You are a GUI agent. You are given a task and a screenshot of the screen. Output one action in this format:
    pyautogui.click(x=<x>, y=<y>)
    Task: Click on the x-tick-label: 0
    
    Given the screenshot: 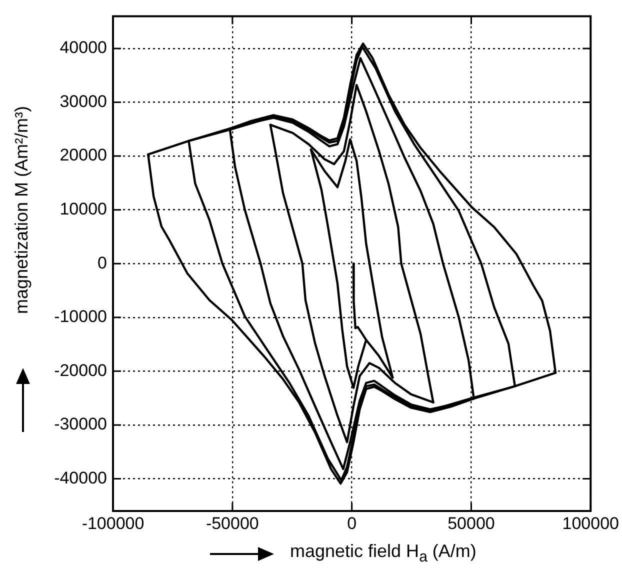 What is the action you would take?
    pyautogui.click(x=352, y=523)
    